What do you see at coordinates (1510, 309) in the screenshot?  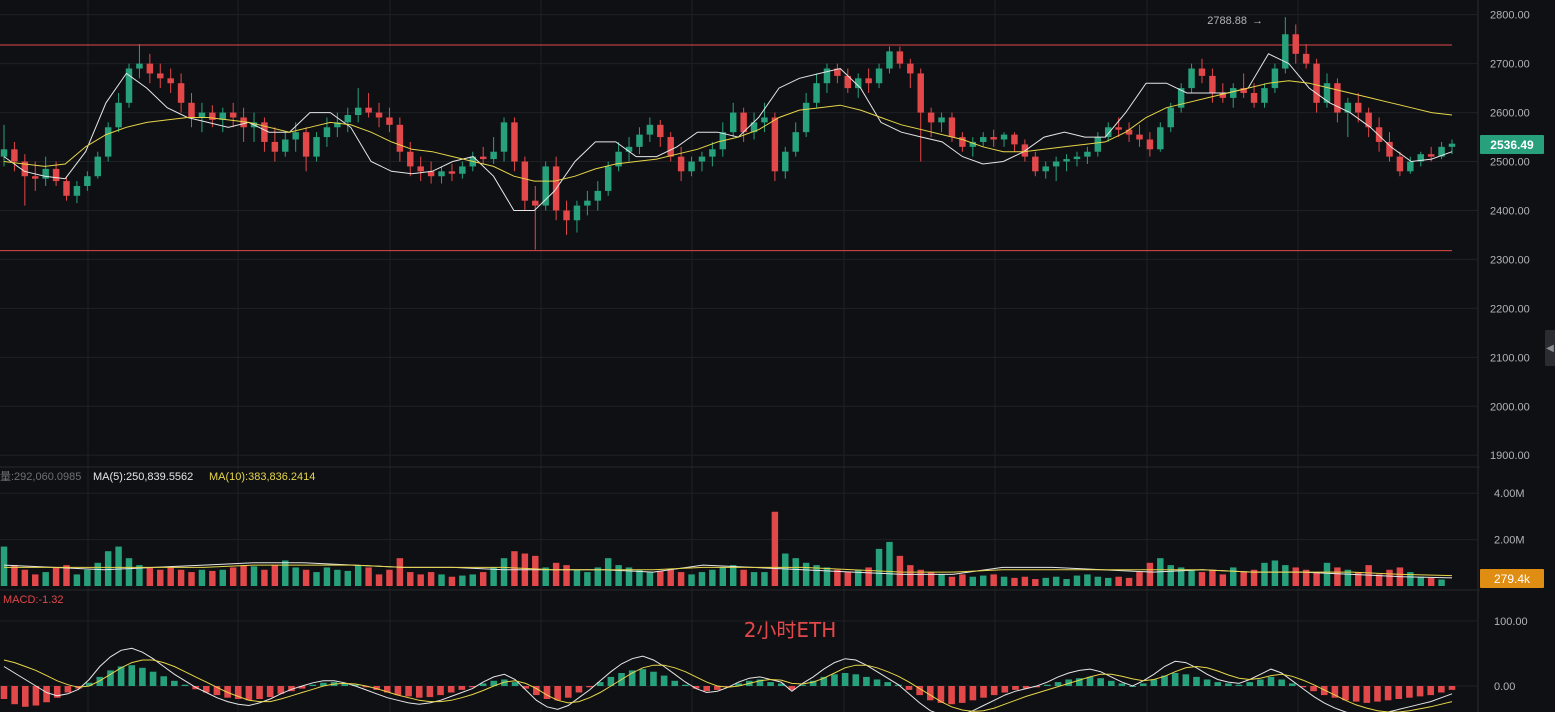 I see `price-tick-label: 2200.00` at bounding box center [1510, 309].